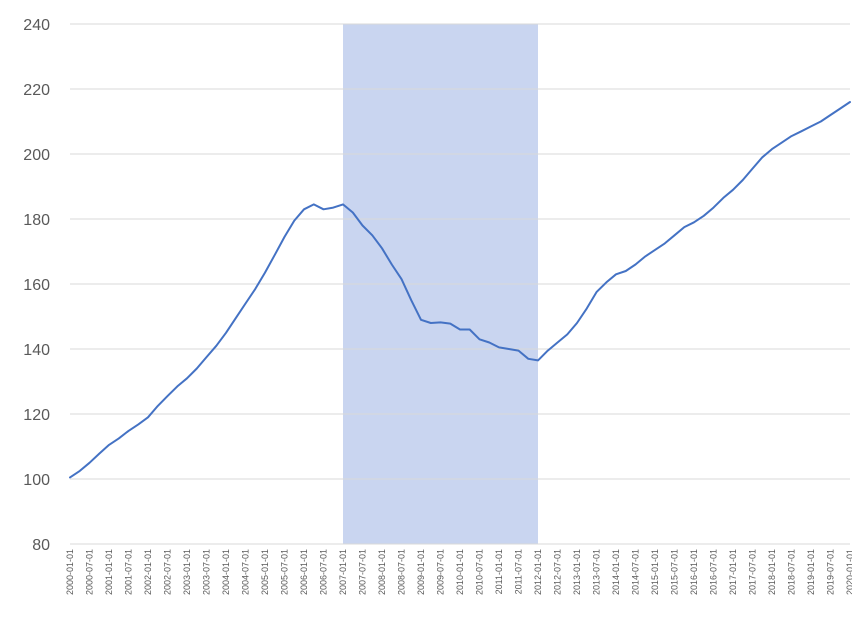  Describe the element at coordinates (499, 571) in the screenshot. I see `x-tick-label: 2011-01-01` at that location.